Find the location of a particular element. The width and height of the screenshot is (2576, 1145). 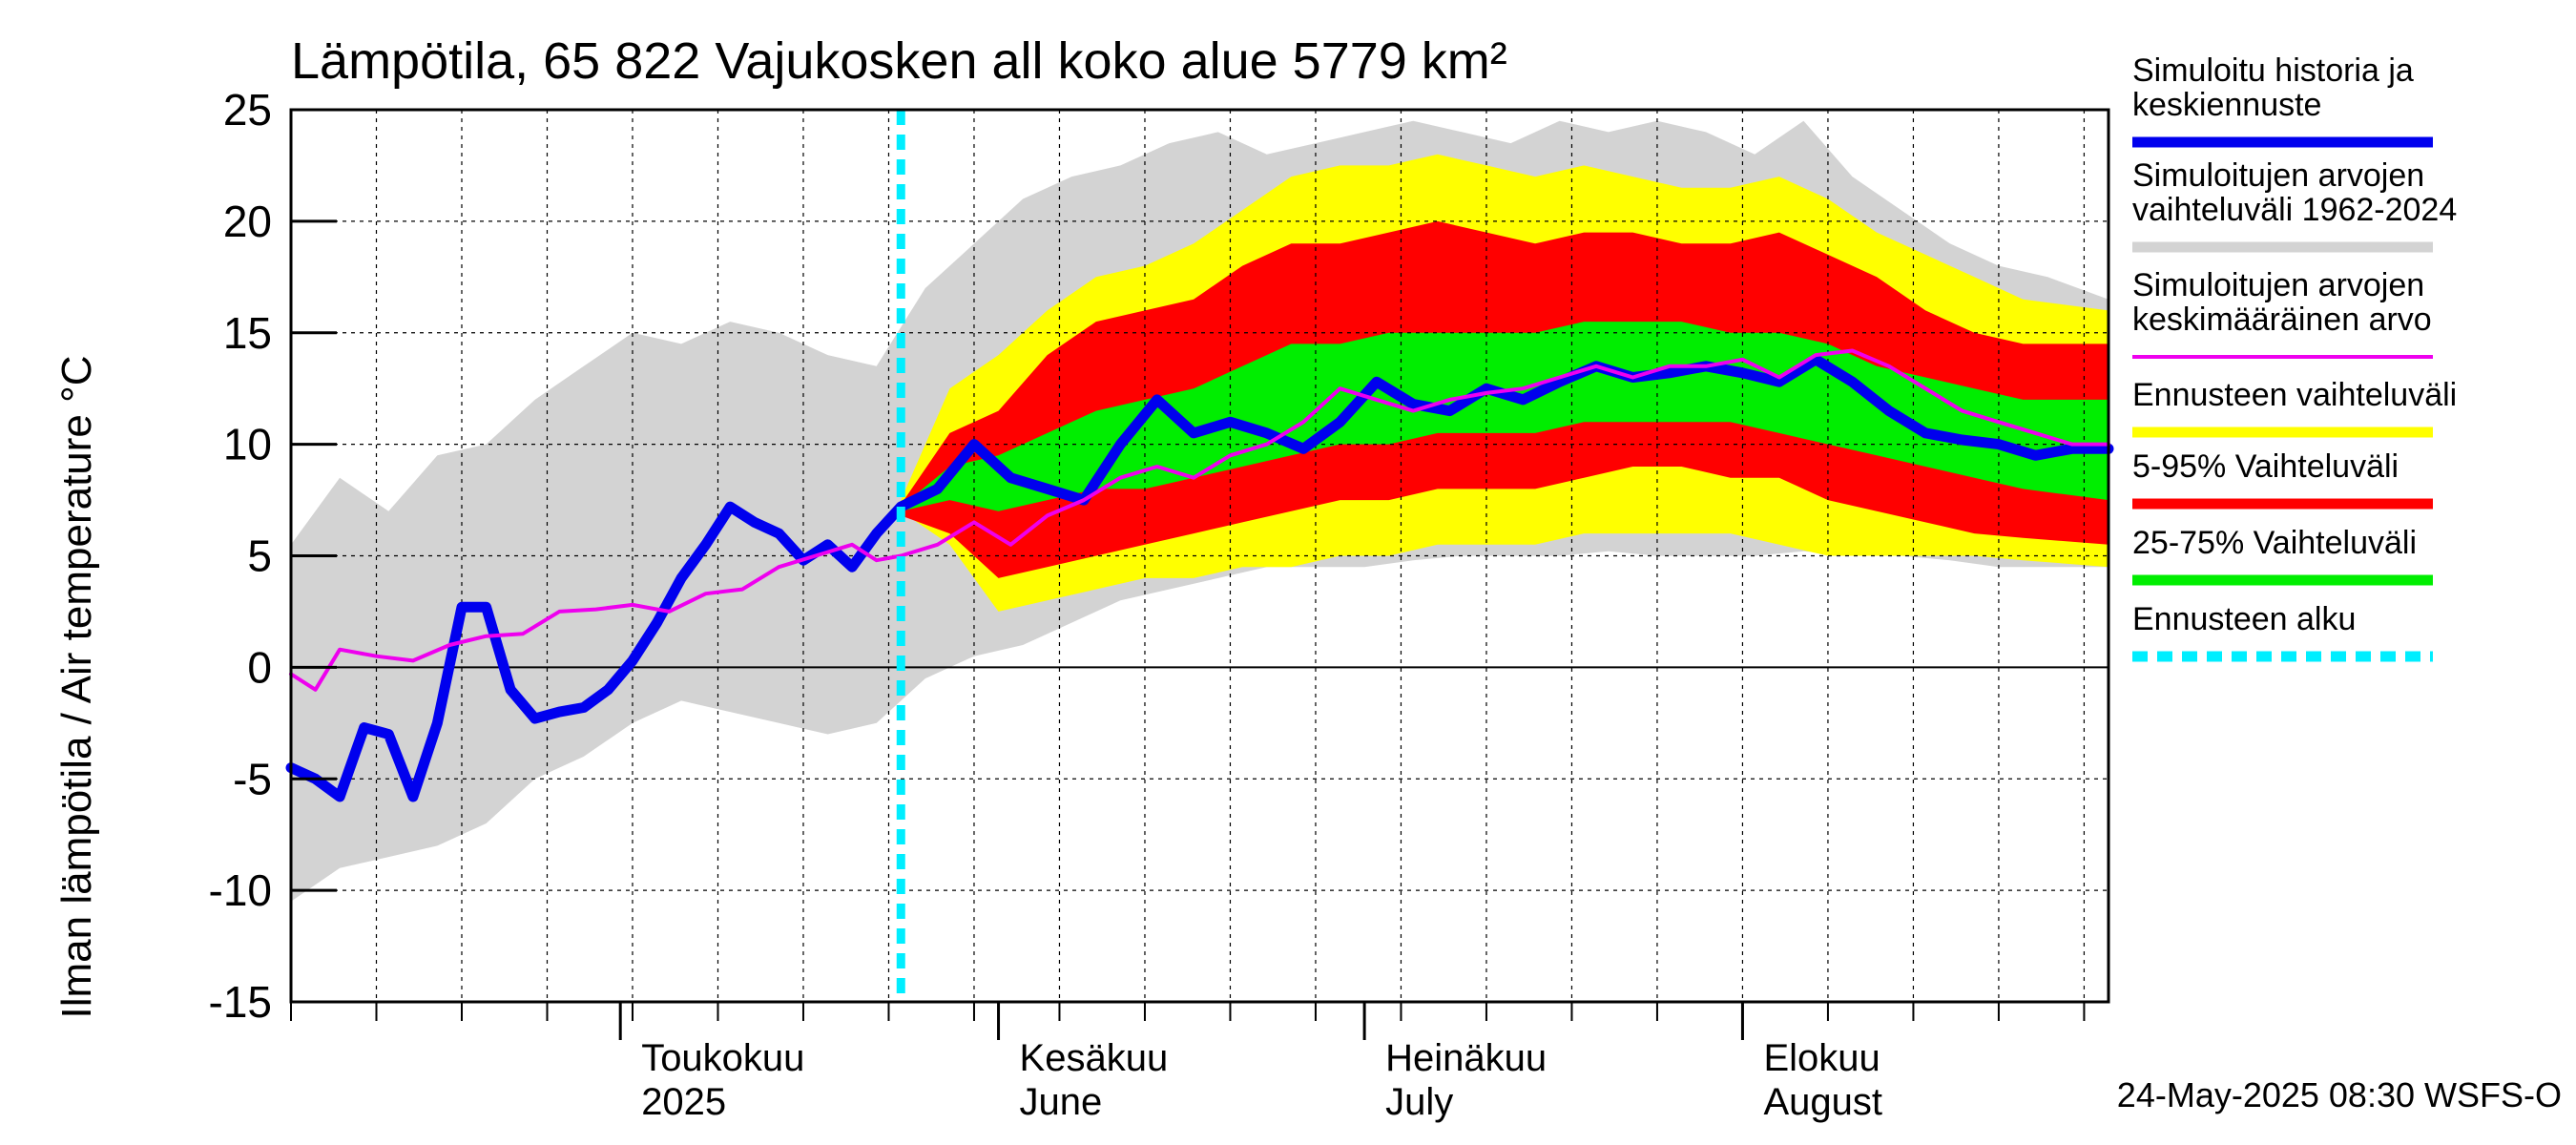

month-label-en: August is located at coordinates (1822, 1102).